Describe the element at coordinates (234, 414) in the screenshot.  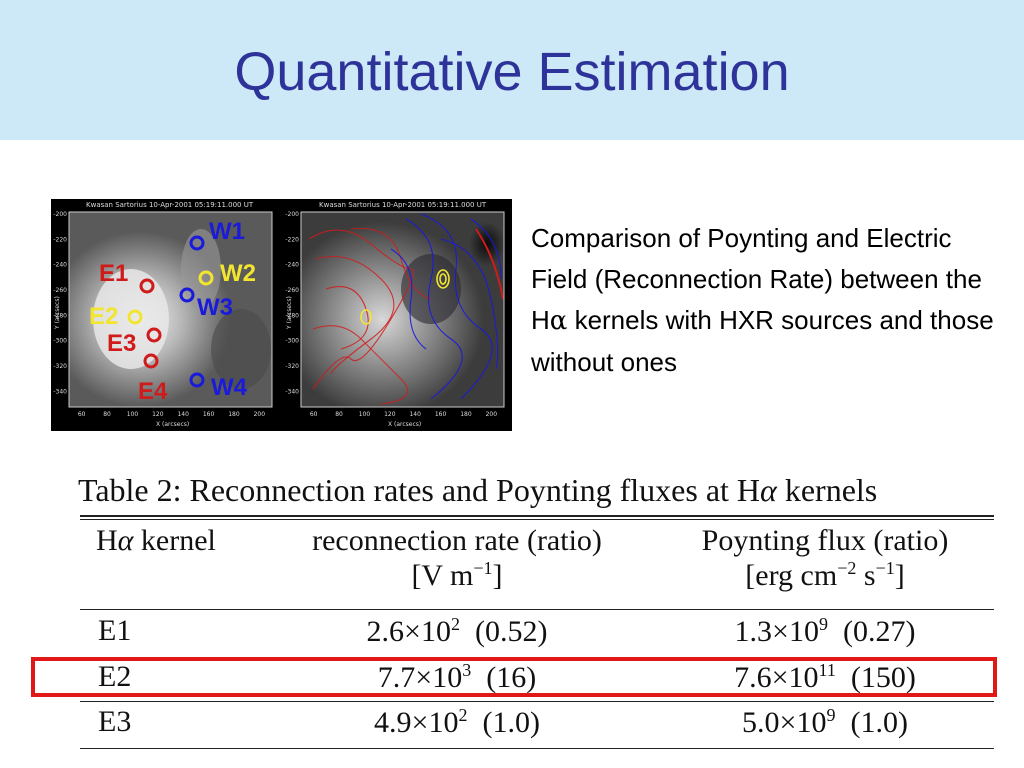
I see `lx-ticks-label: 180` at that location.